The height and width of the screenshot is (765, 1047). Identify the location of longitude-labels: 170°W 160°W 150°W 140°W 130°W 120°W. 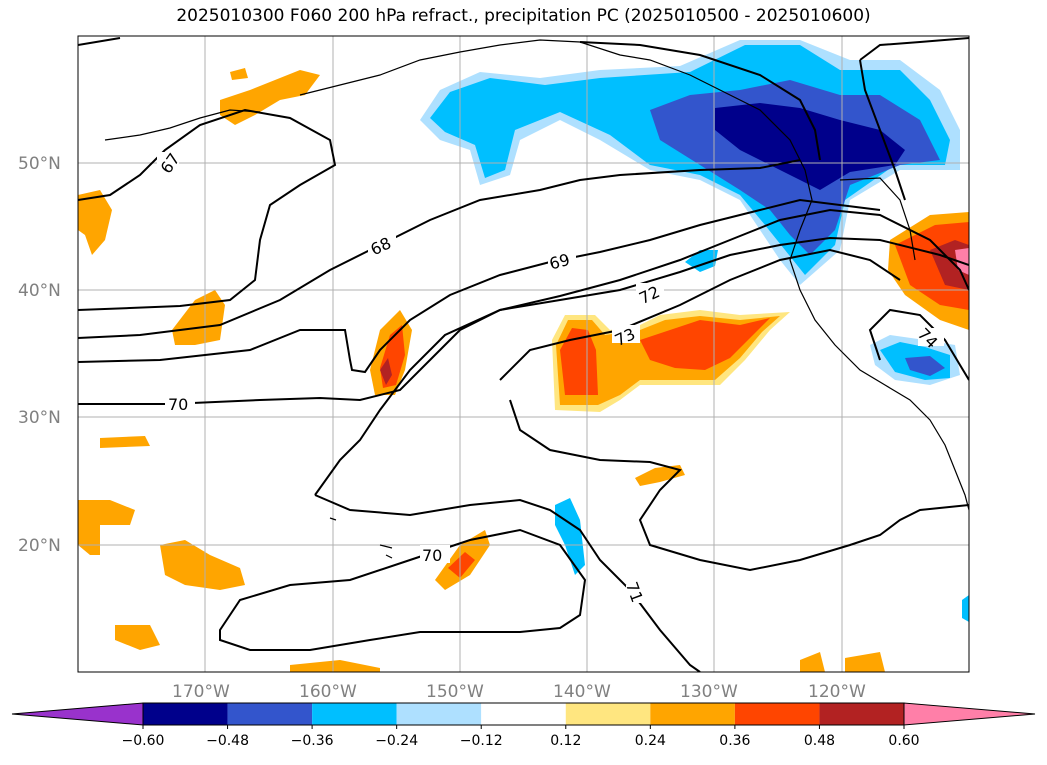
(519, 692).